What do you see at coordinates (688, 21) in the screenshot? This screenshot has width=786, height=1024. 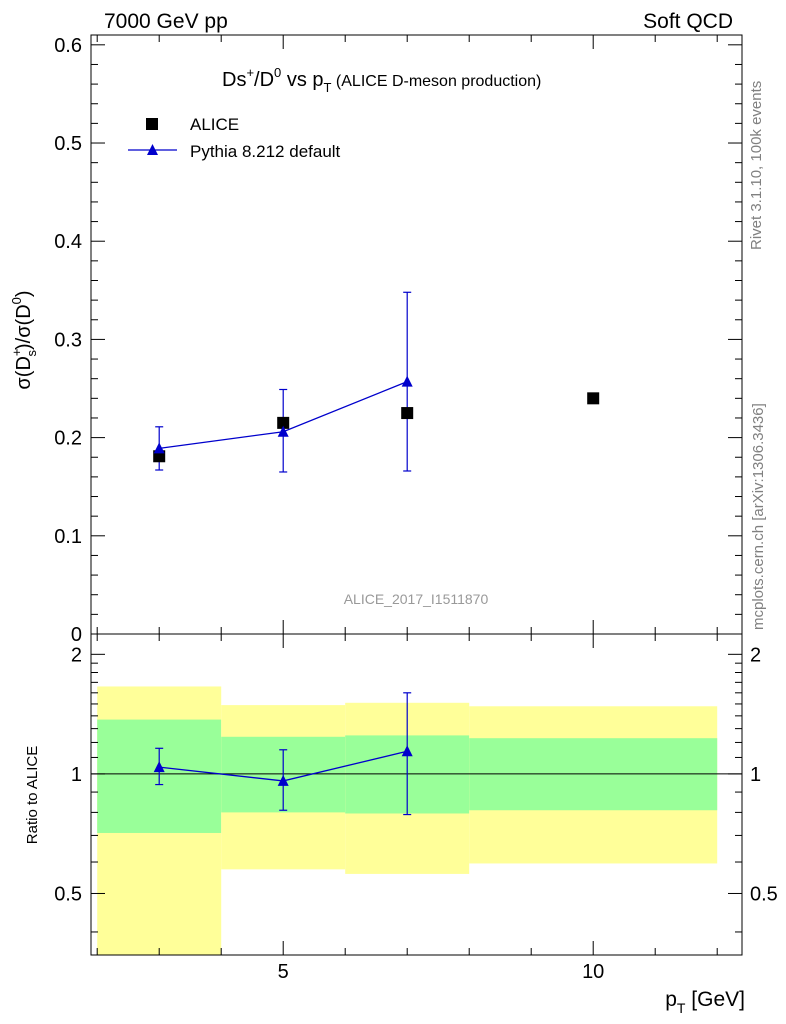 I see `header-right-label: Soft QCD` at bounding box center [688, 21].